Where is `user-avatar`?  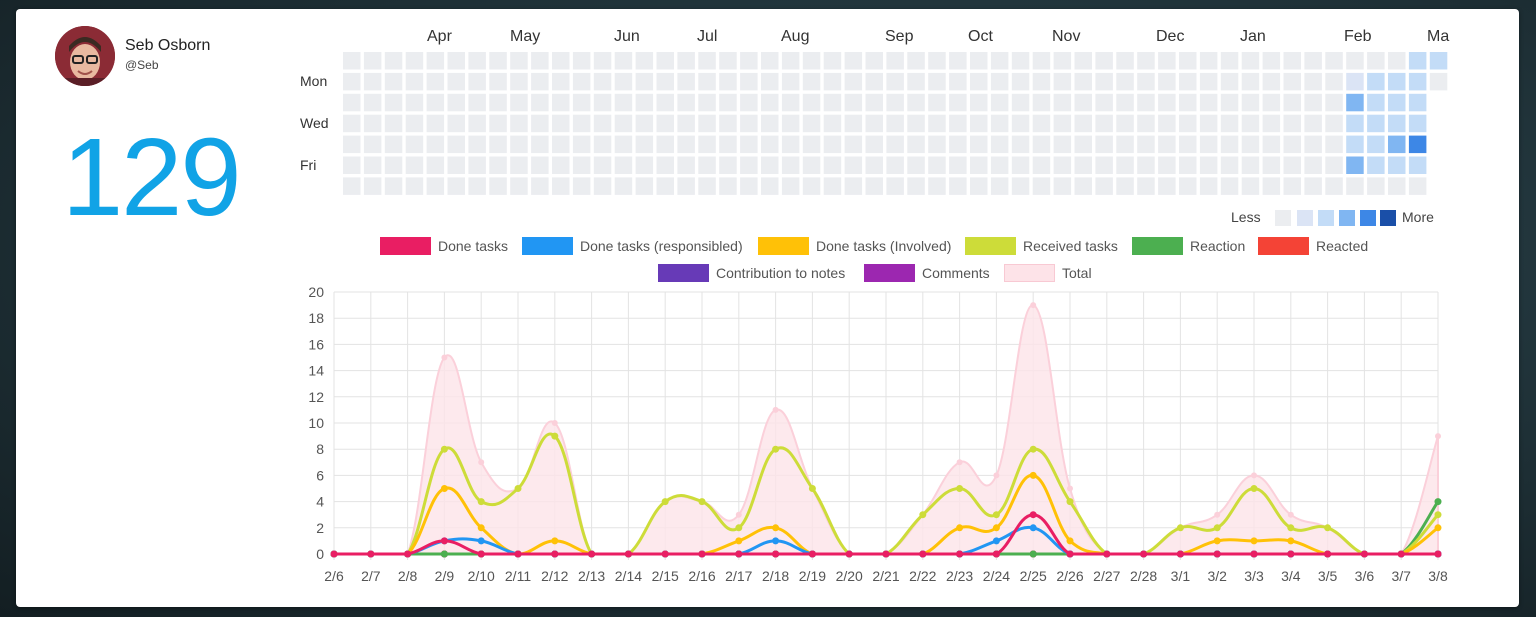 user-avatar is located at coordinates (85, 56).